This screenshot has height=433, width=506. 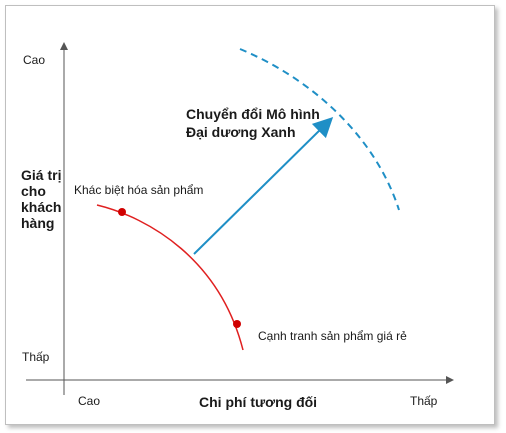 What do you see at coordinates (424, 401) in the screenshot?
I see `x-right-label: Thấp` at bounding box center [424, 401].